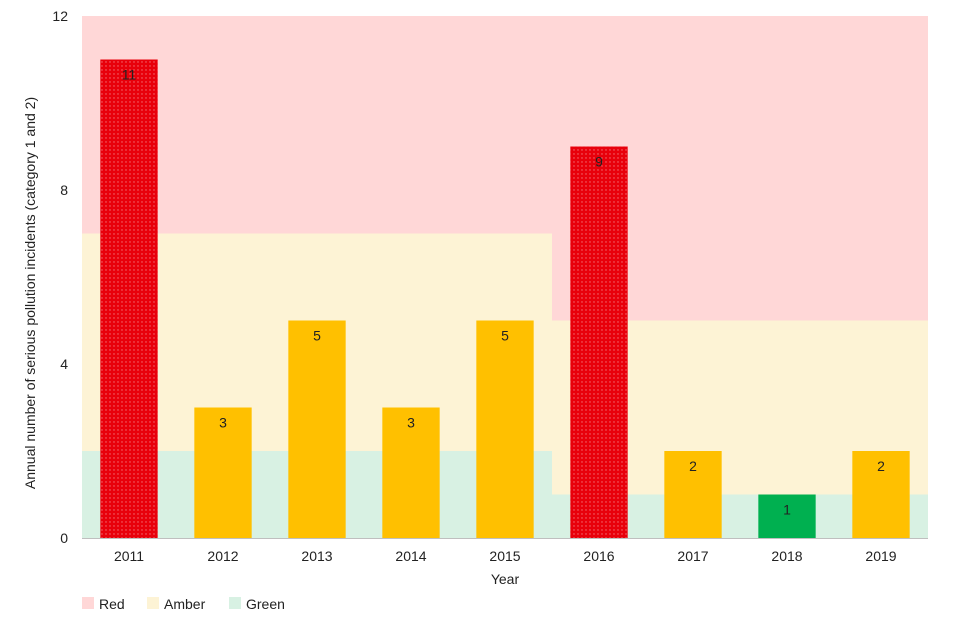 The height and width of the screenshot is (640, 960). Describe the element at coordinates (265, 604) in the screenshot. I see `legend-label-green: Green` at that location.